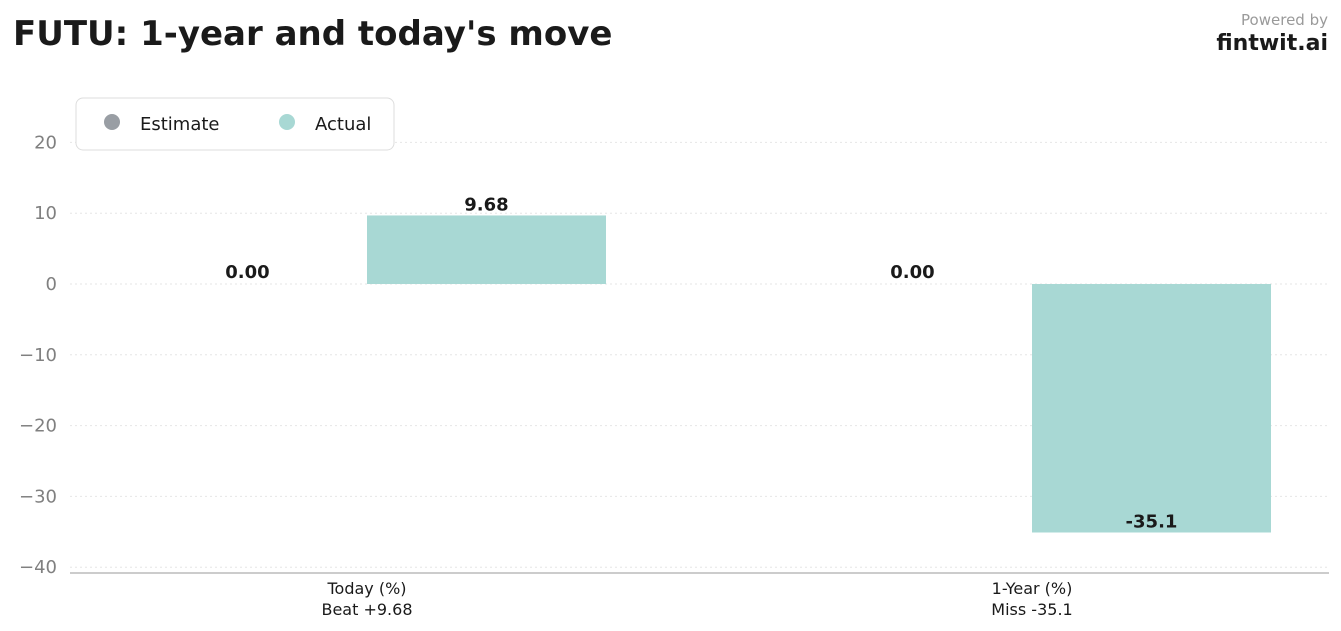  Describe the element at coordinates (38, 426) in the screenshot. I see `y-tick-label: −20` at that location.